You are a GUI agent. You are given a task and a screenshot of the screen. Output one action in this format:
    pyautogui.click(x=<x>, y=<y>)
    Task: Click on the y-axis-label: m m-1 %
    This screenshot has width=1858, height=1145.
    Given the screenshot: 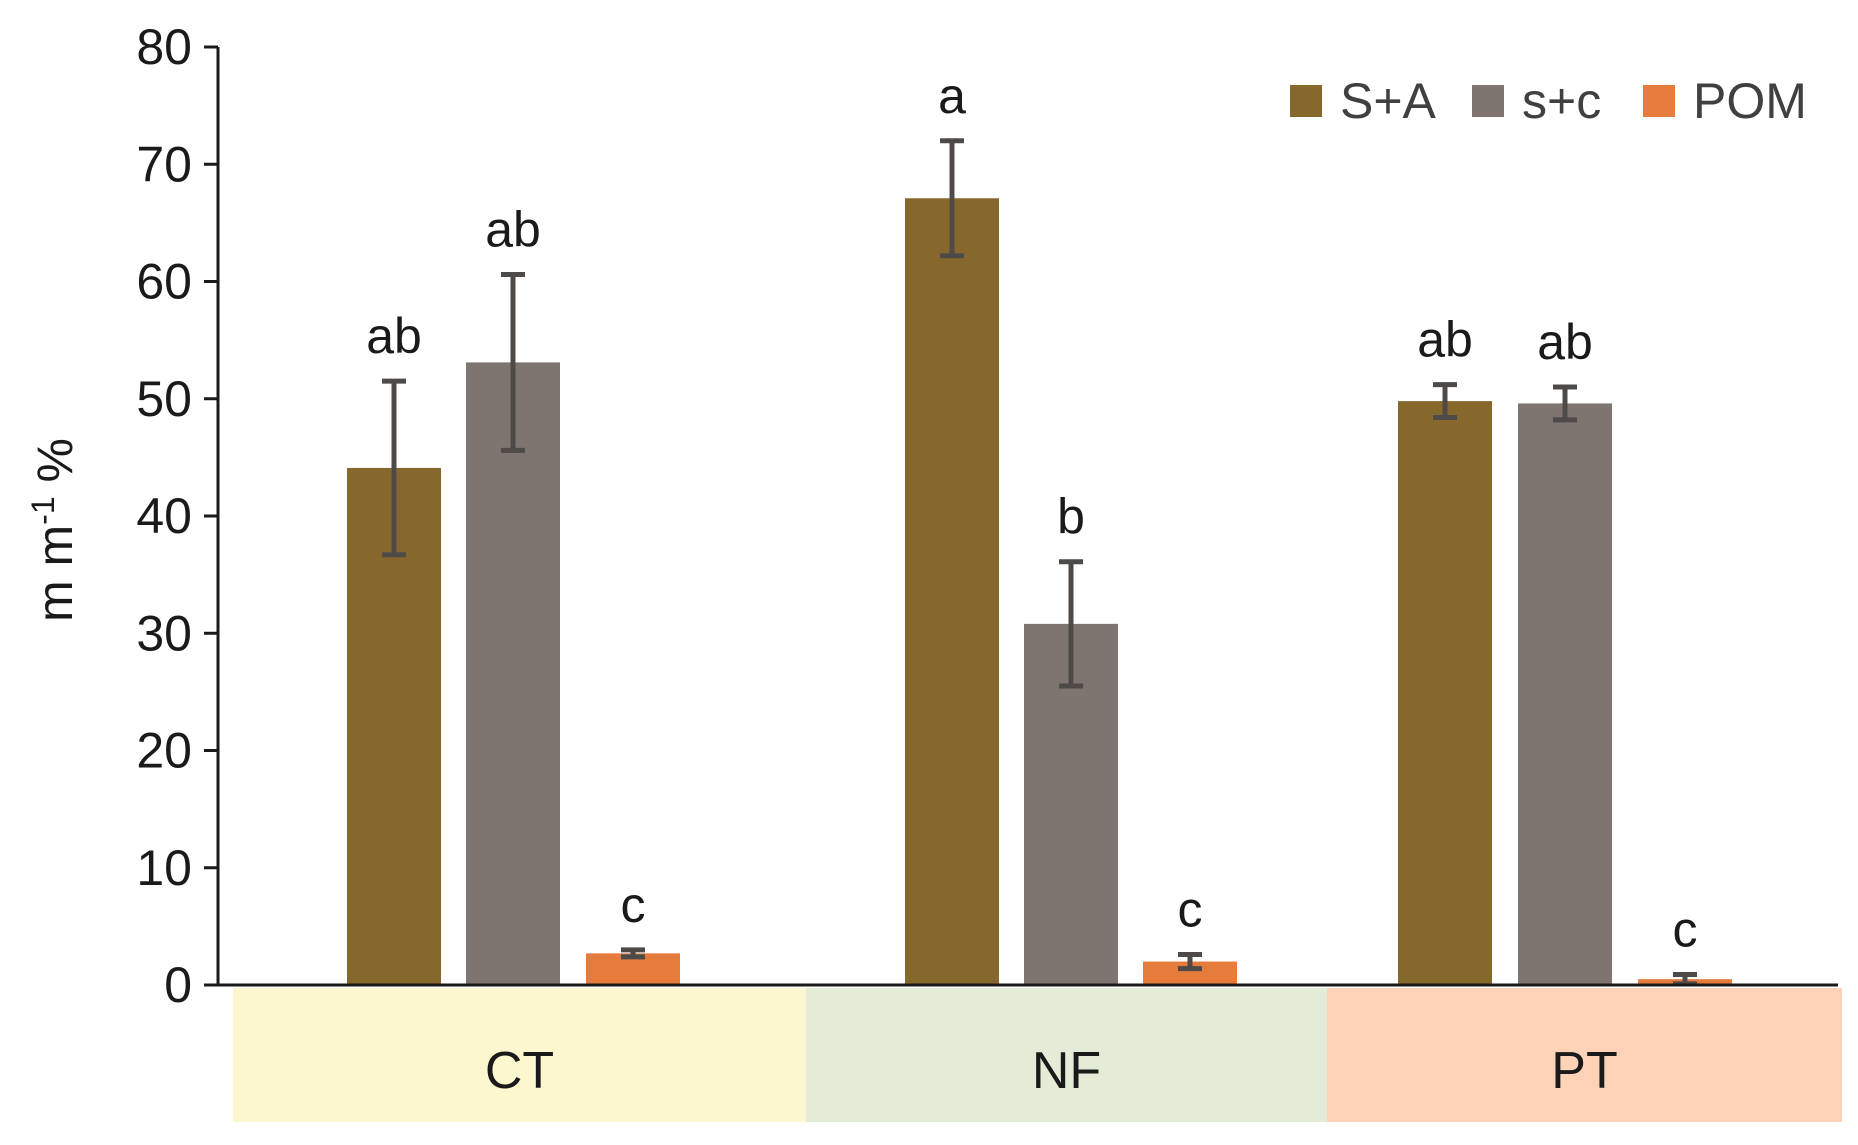 What is the action you would take?
    pyautogui.click(x=54, y=530)
    